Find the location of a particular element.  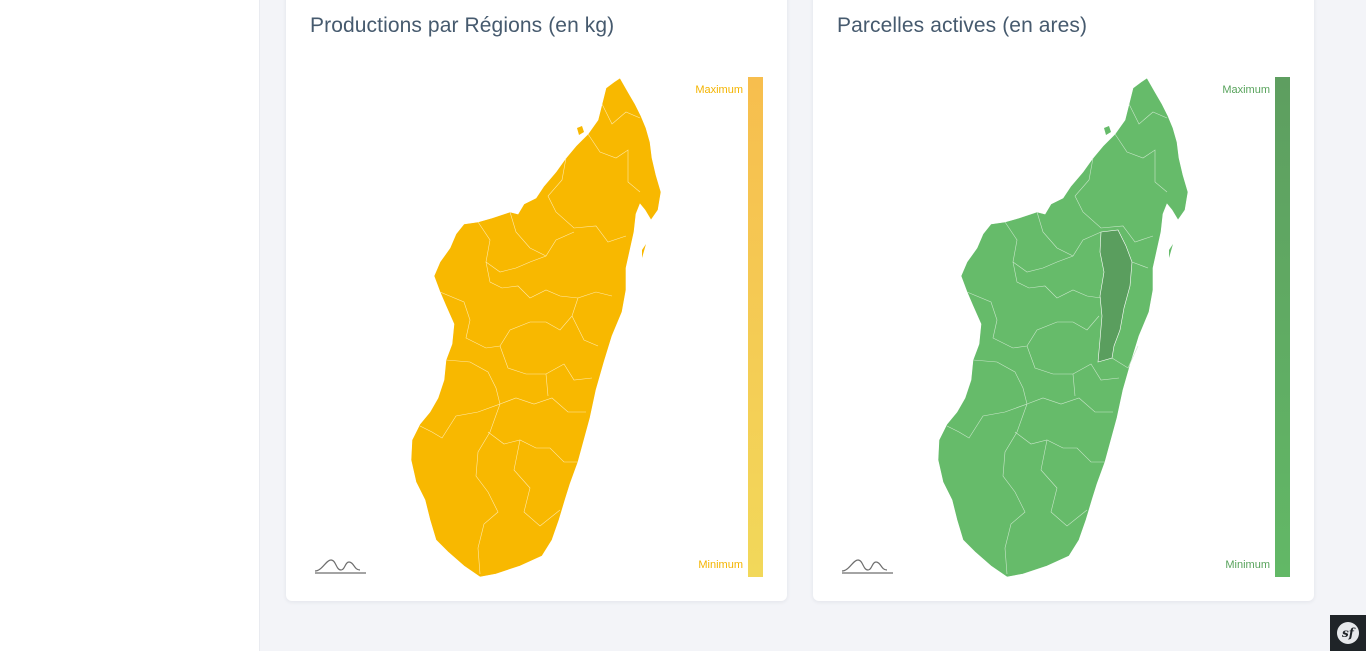

card-title: Parcelles actives (en ares) is located at coordinates (962, 25).